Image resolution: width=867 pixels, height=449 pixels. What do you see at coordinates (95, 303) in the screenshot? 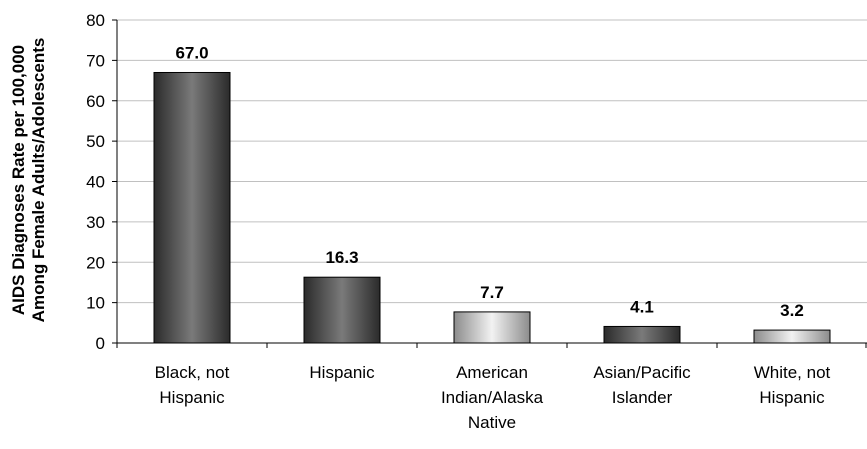
I see `y-tick-label: 10` at bounding box center [95, 303].